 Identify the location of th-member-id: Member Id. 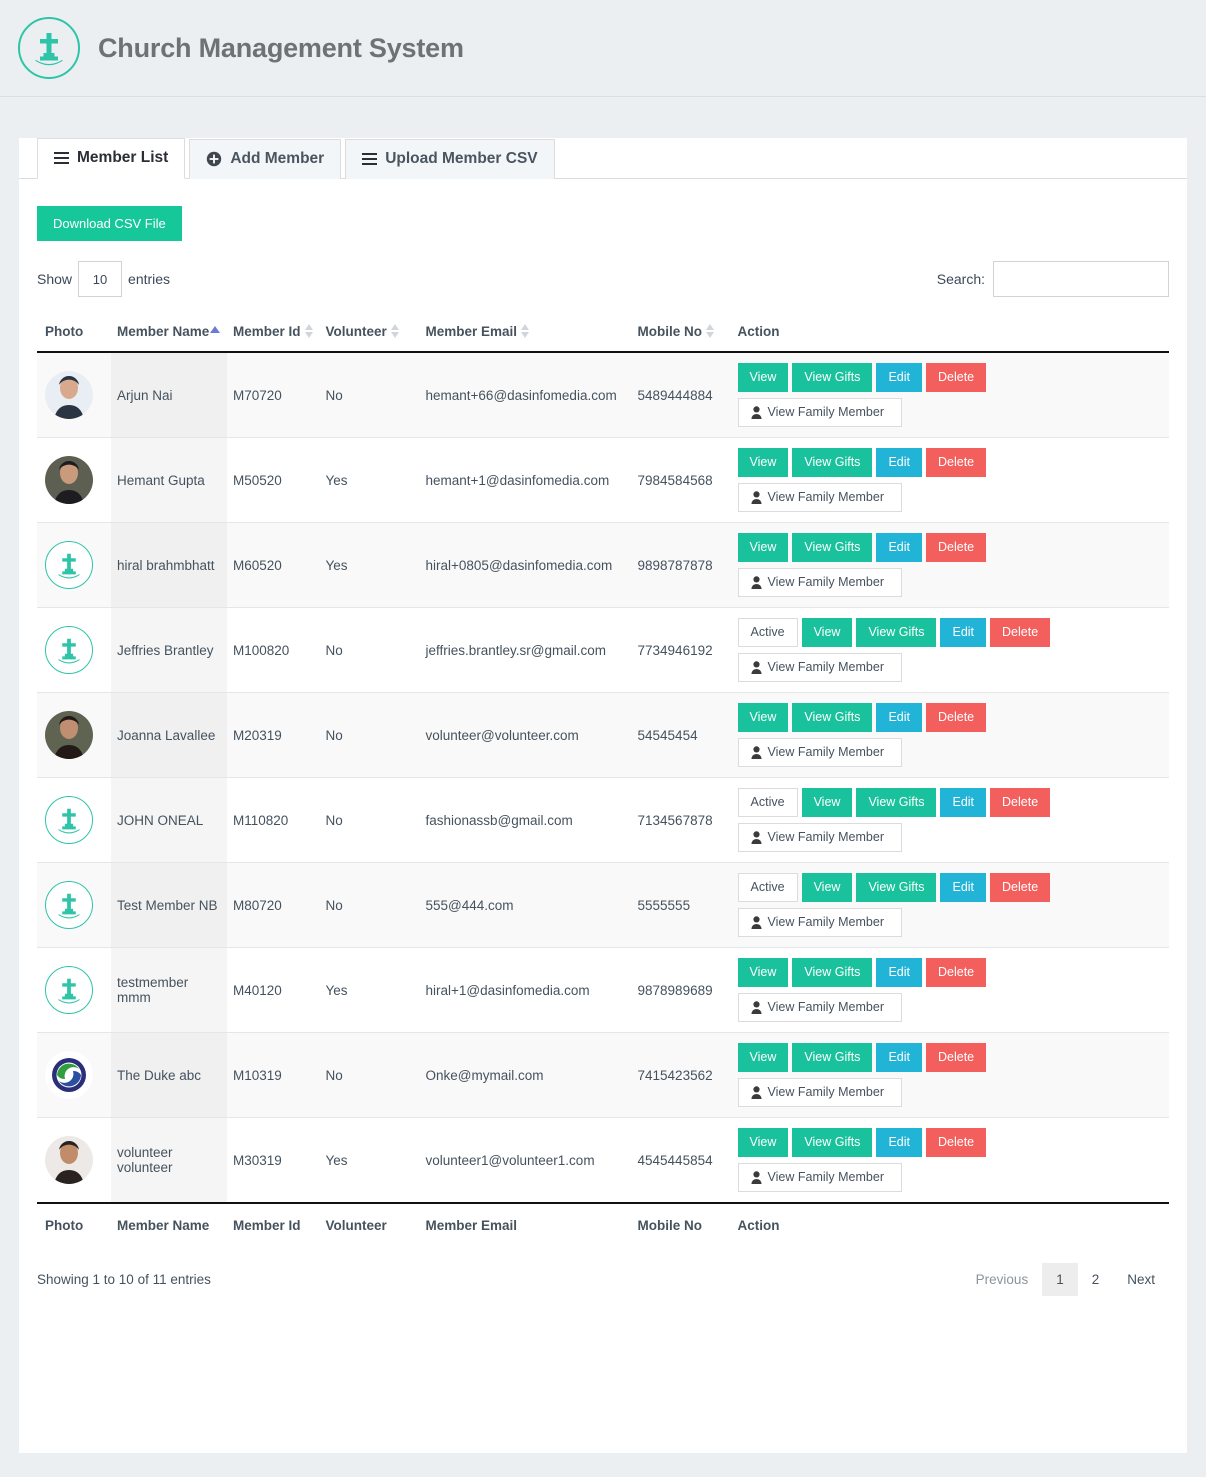
(273, 334).